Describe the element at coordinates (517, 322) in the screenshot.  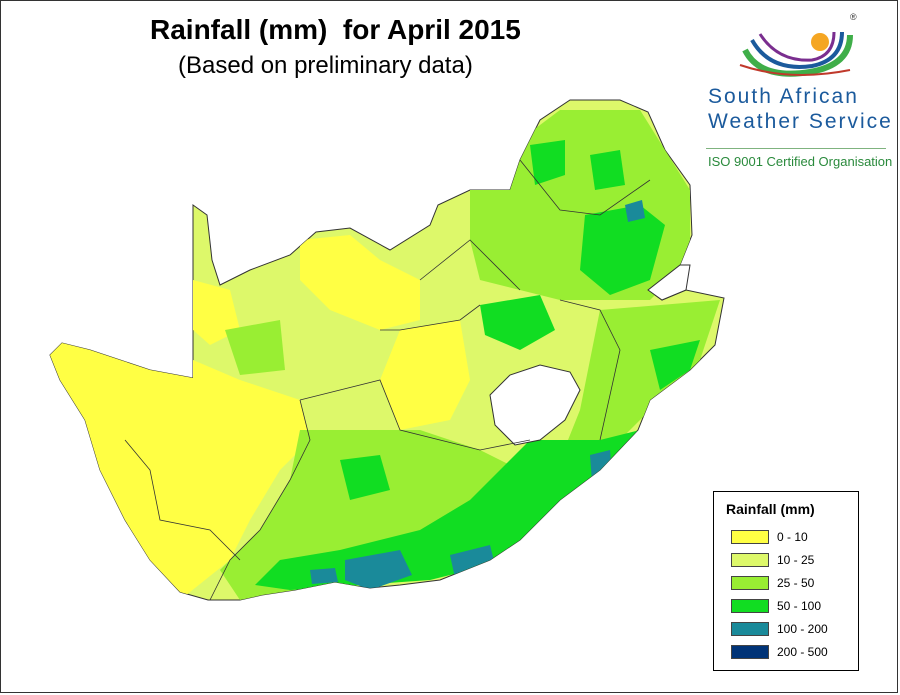
I see `rainfall-zone-50-100-gauteng` at that location.